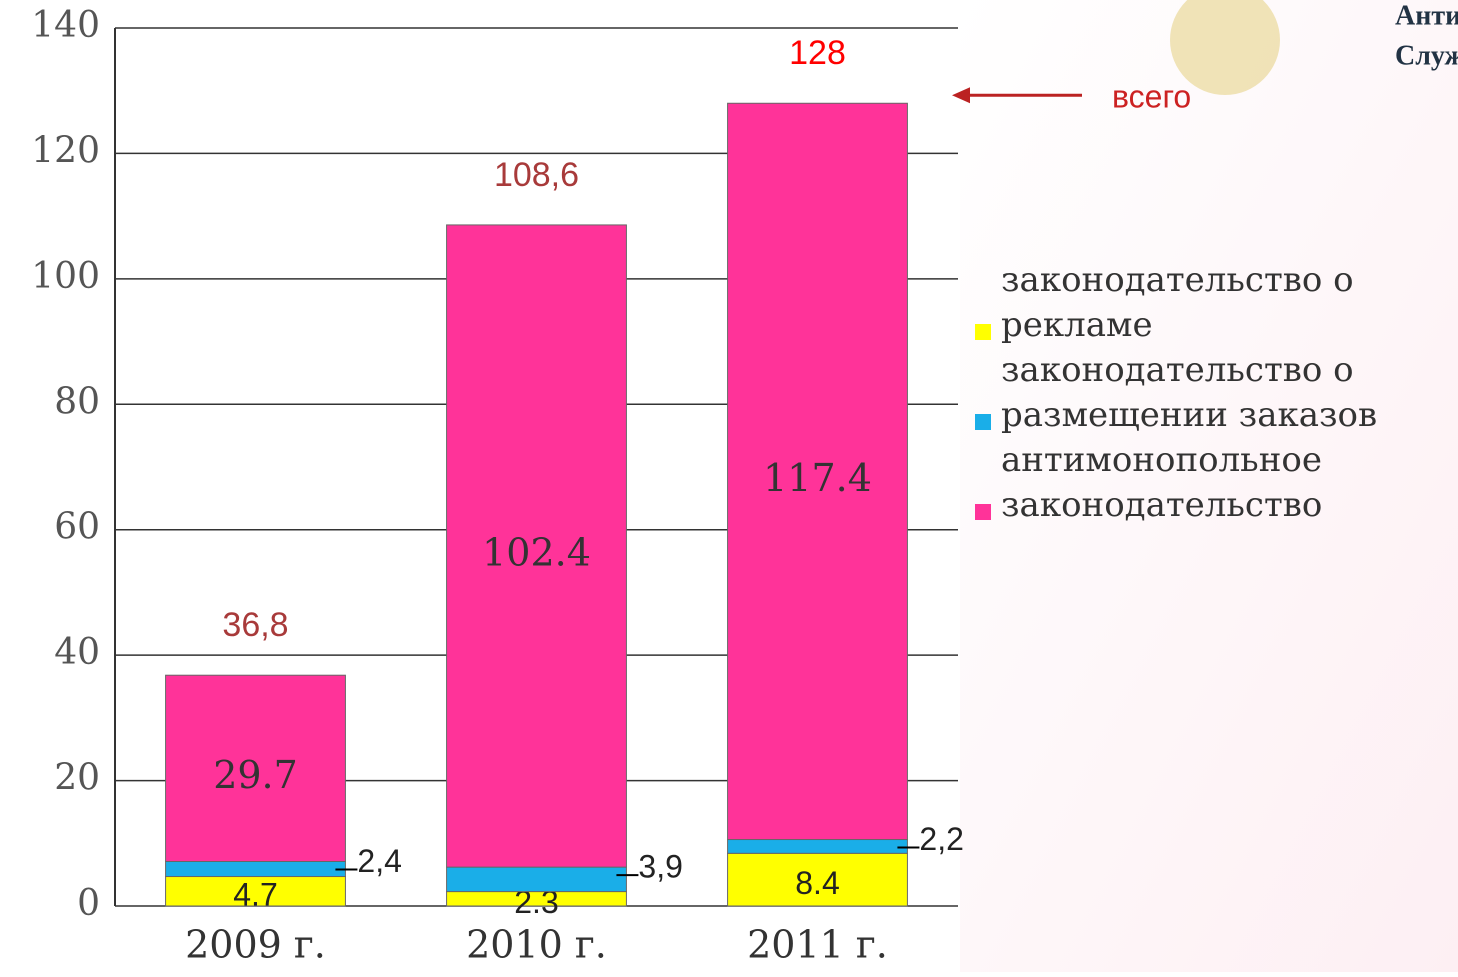  What do you see at coordinates (65, 276) in the screenshot?
I see `y-tick-label: 100` at bounding box center [65, 276].